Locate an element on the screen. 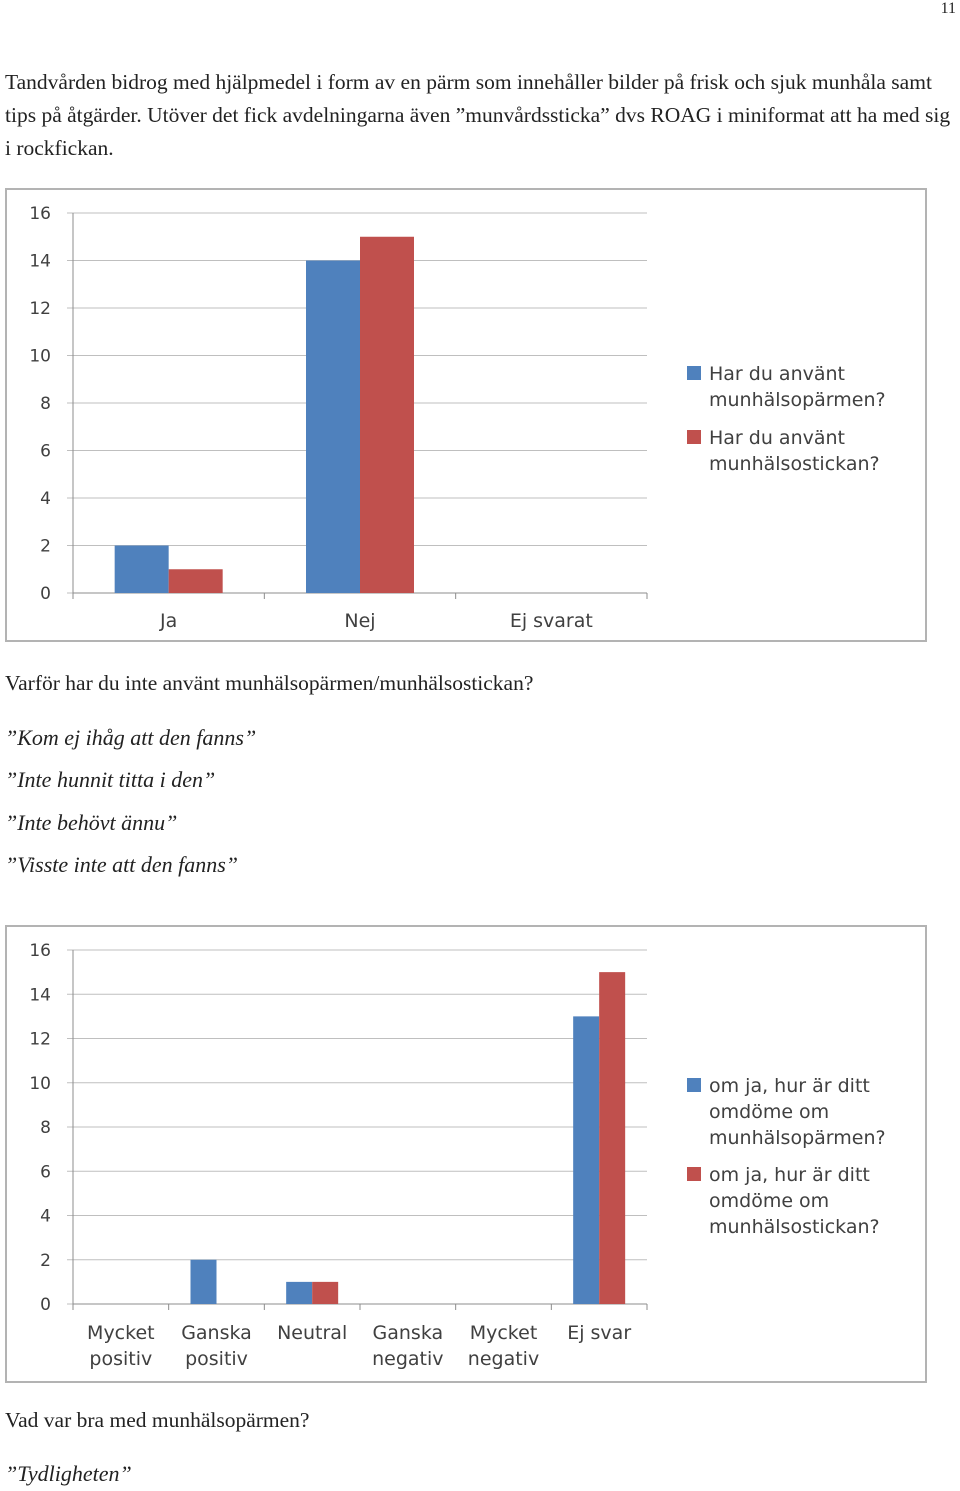 Image resolution: width=960 pixels, height=1491 pixels. answer-quote: ”Visste inte att den fanns” is located at coordinates (122, 864).